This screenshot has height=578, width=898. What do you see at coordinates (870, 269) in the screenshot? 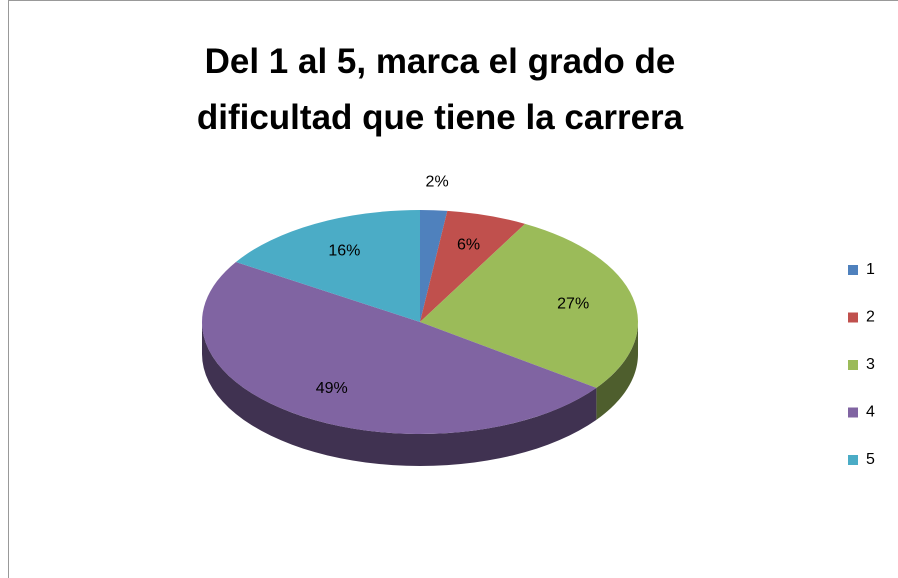
I see `legend-label: 1` at bounding box center [870, 269].